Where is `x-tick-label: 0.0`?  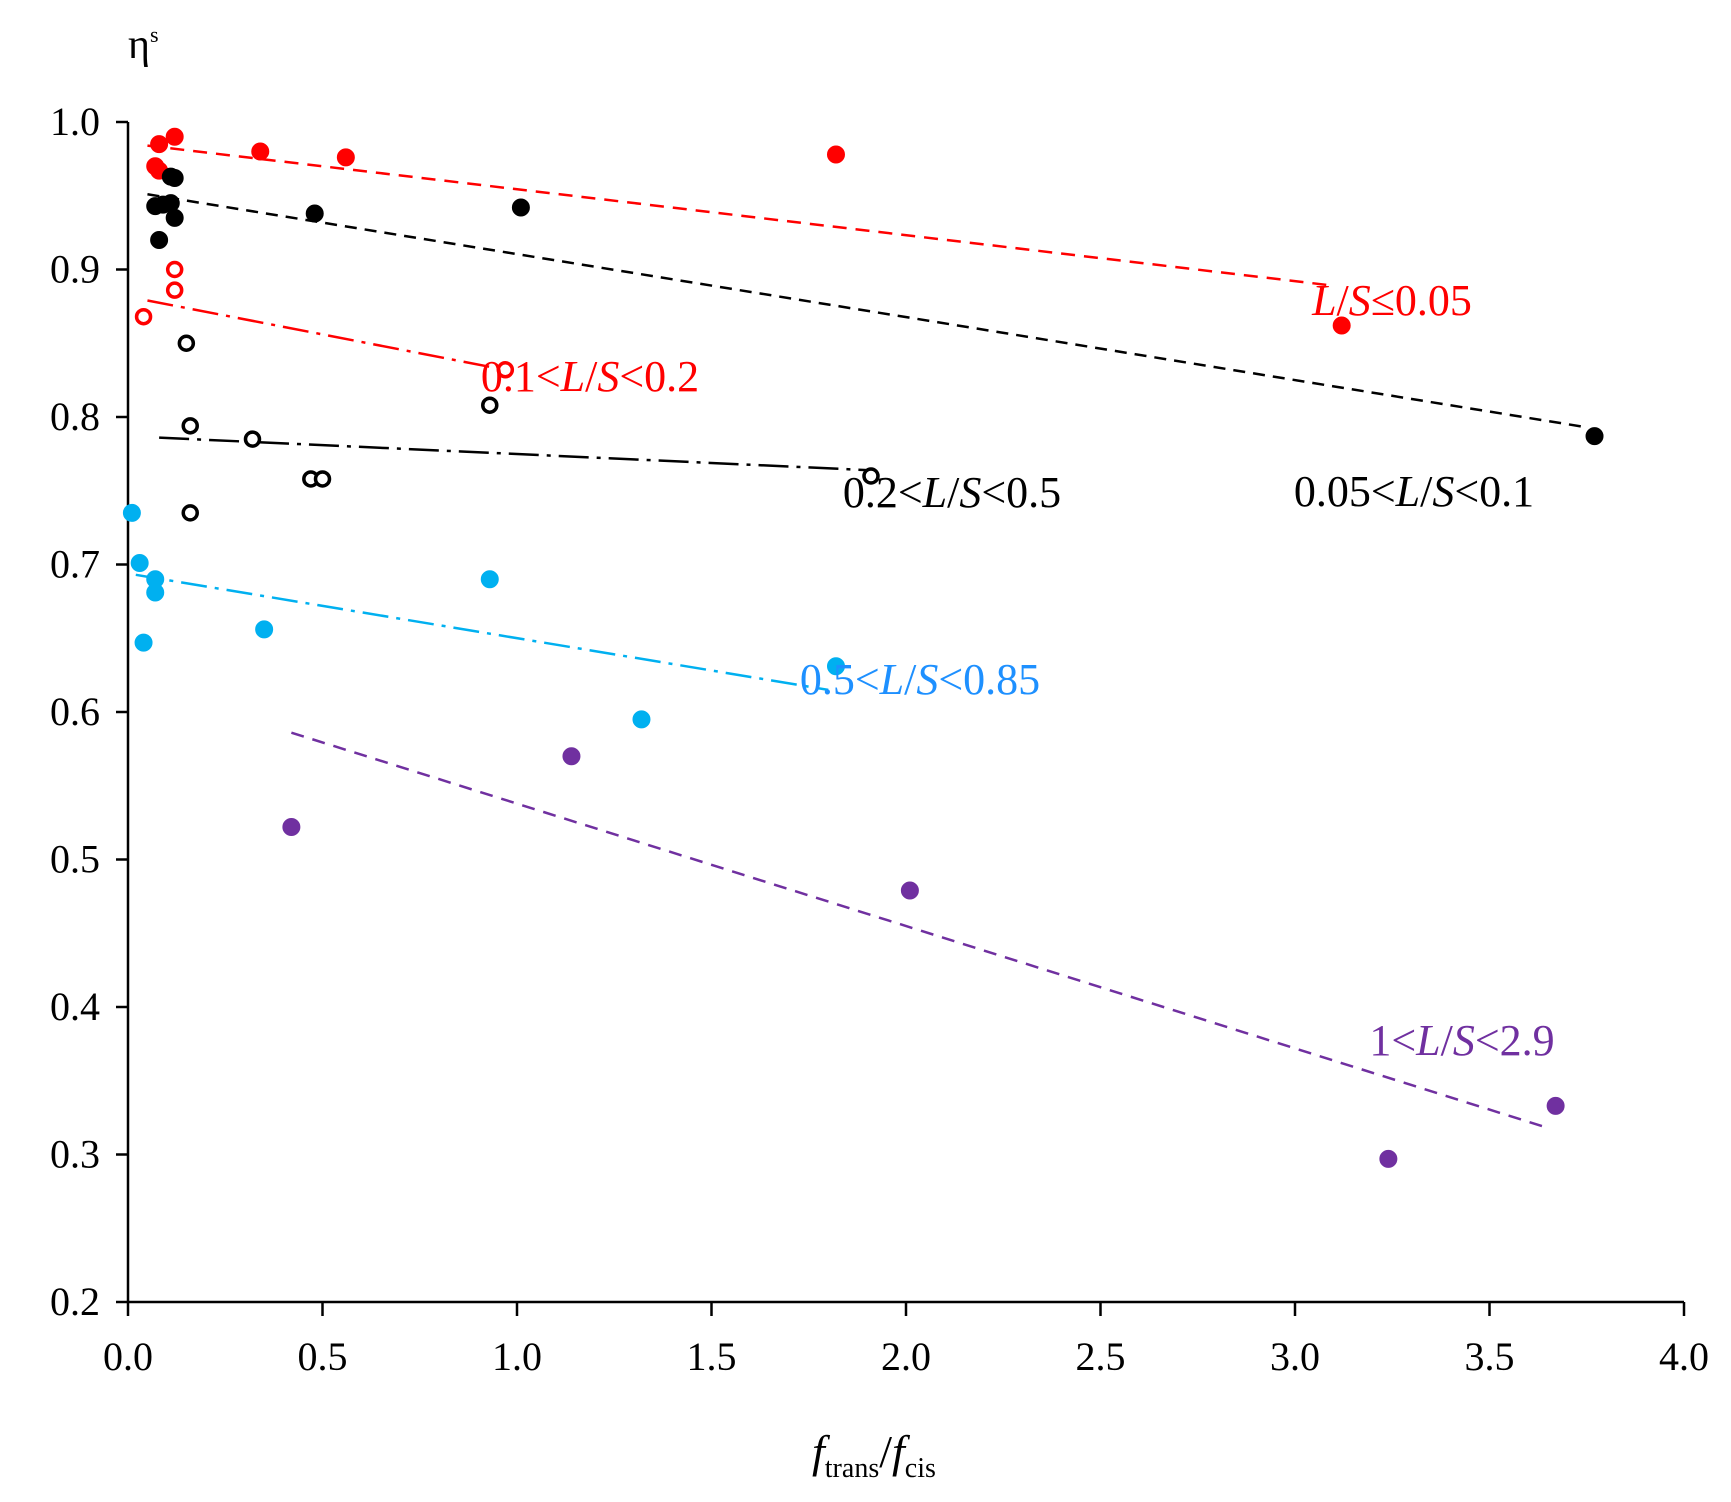
x-tick-label: 0.0 is located at coordinates (128, 1356).